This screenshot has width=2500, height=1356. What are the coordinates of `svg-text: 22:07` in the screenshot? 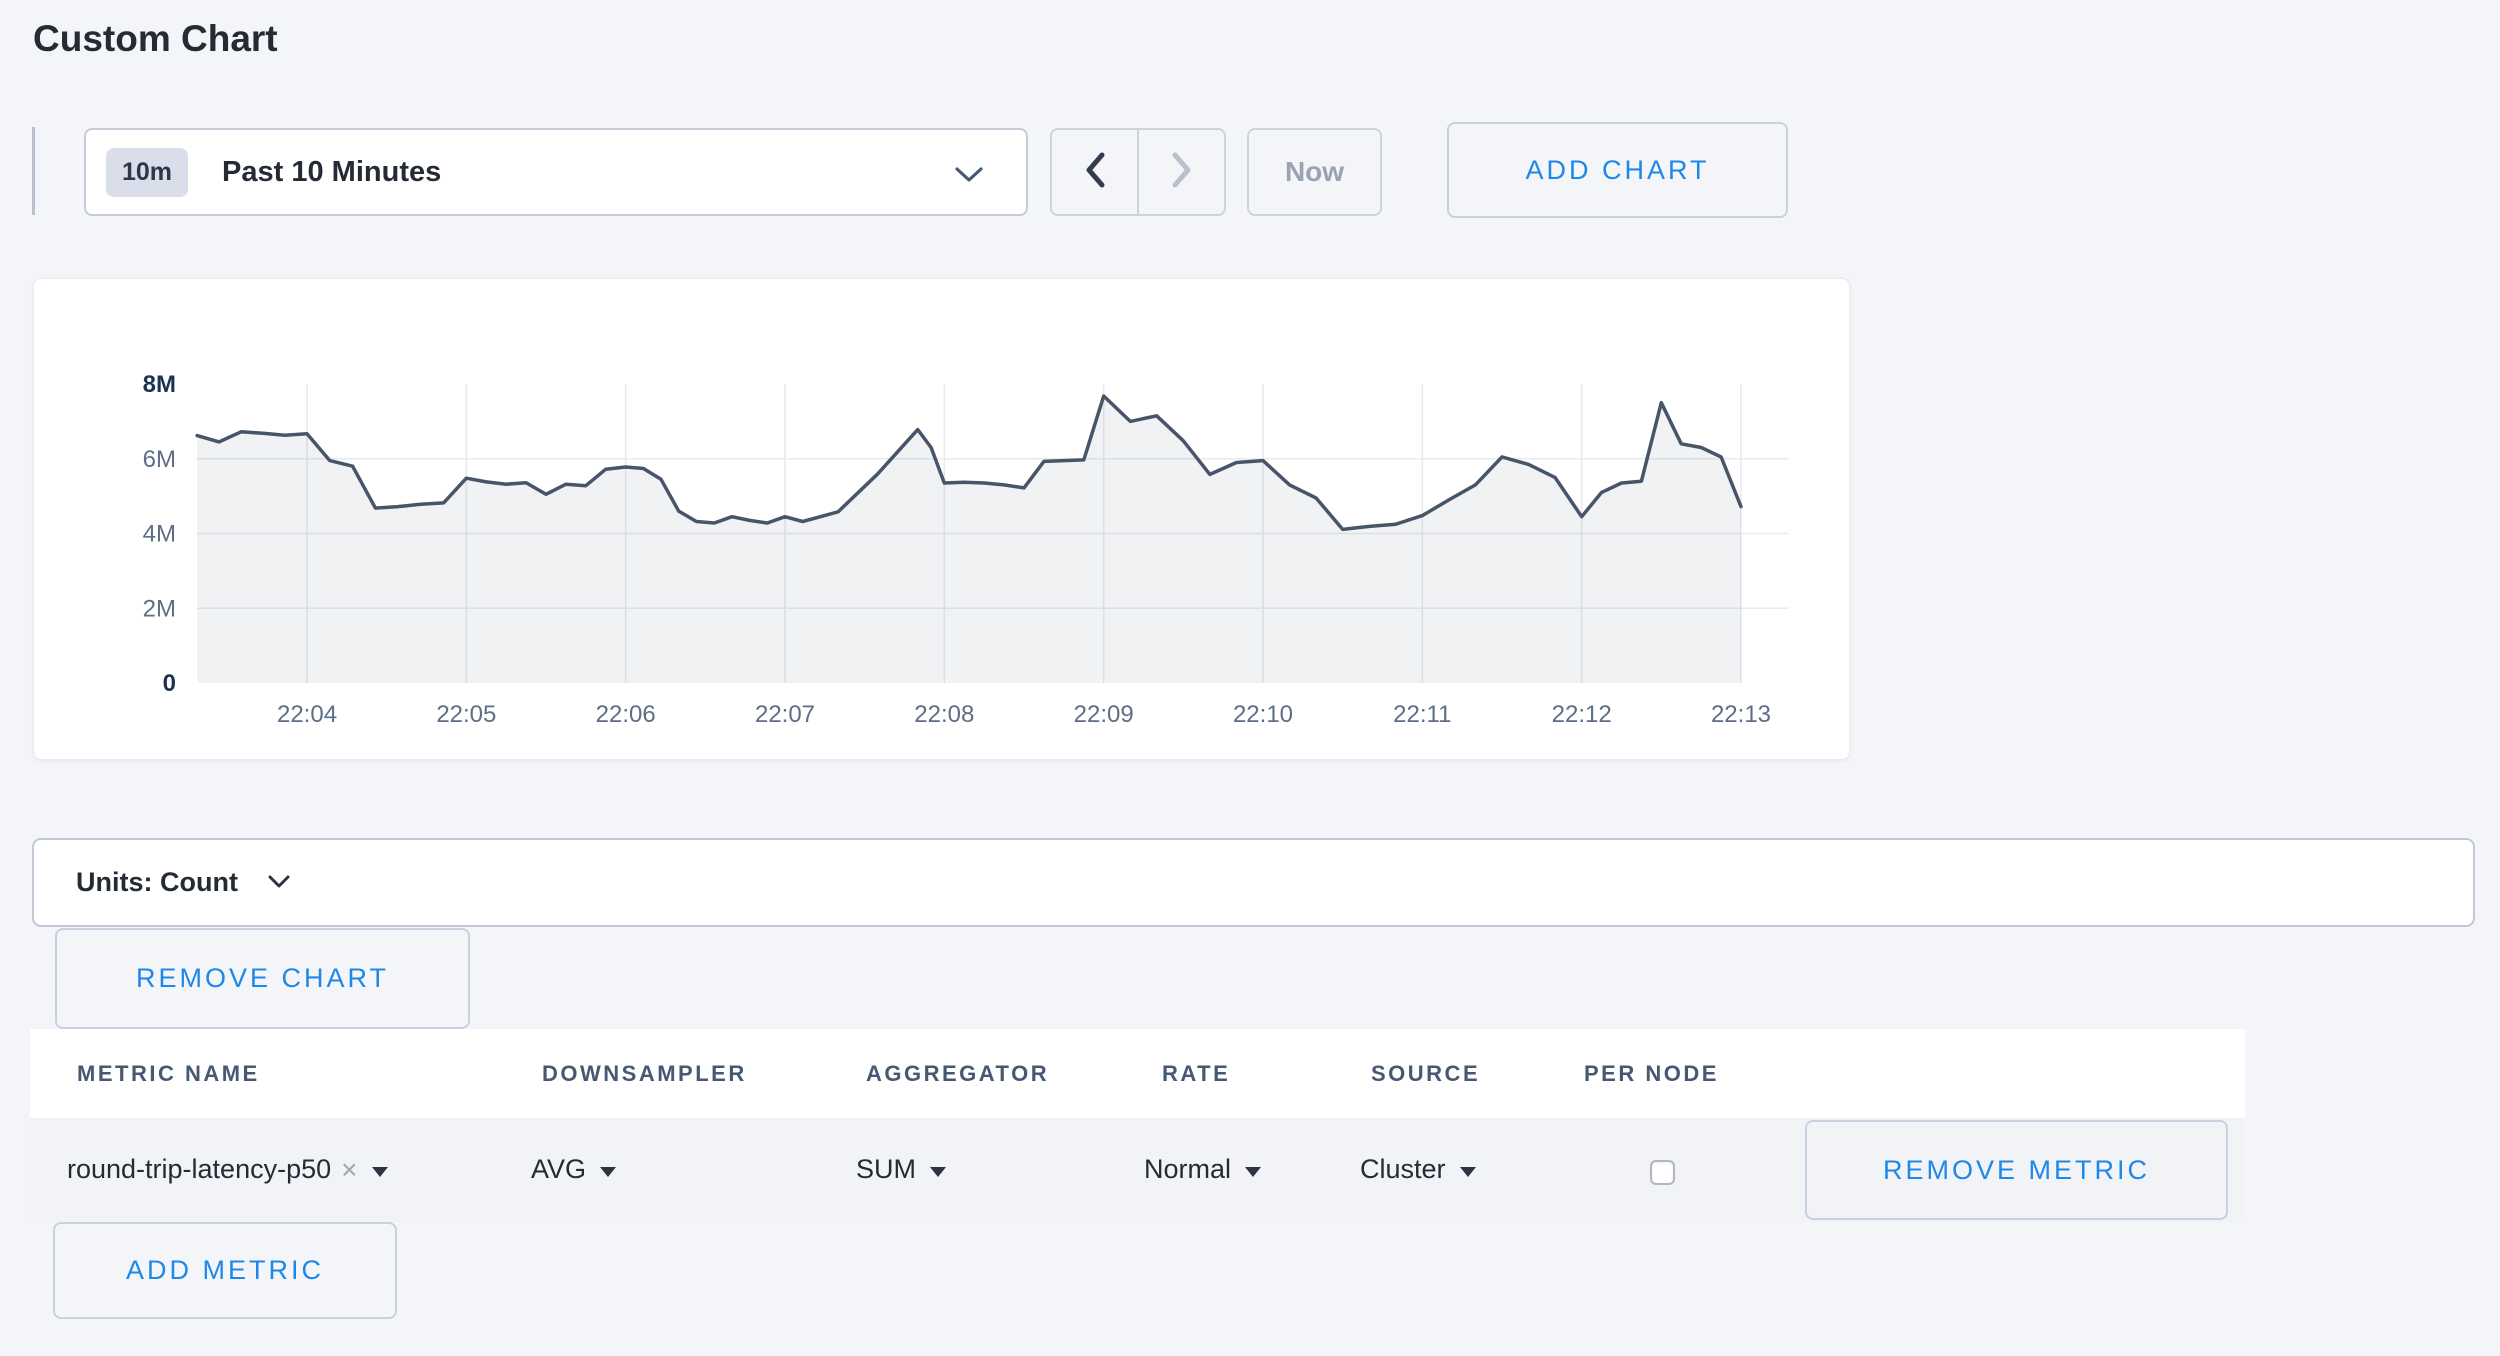 It's located at (785, 714).